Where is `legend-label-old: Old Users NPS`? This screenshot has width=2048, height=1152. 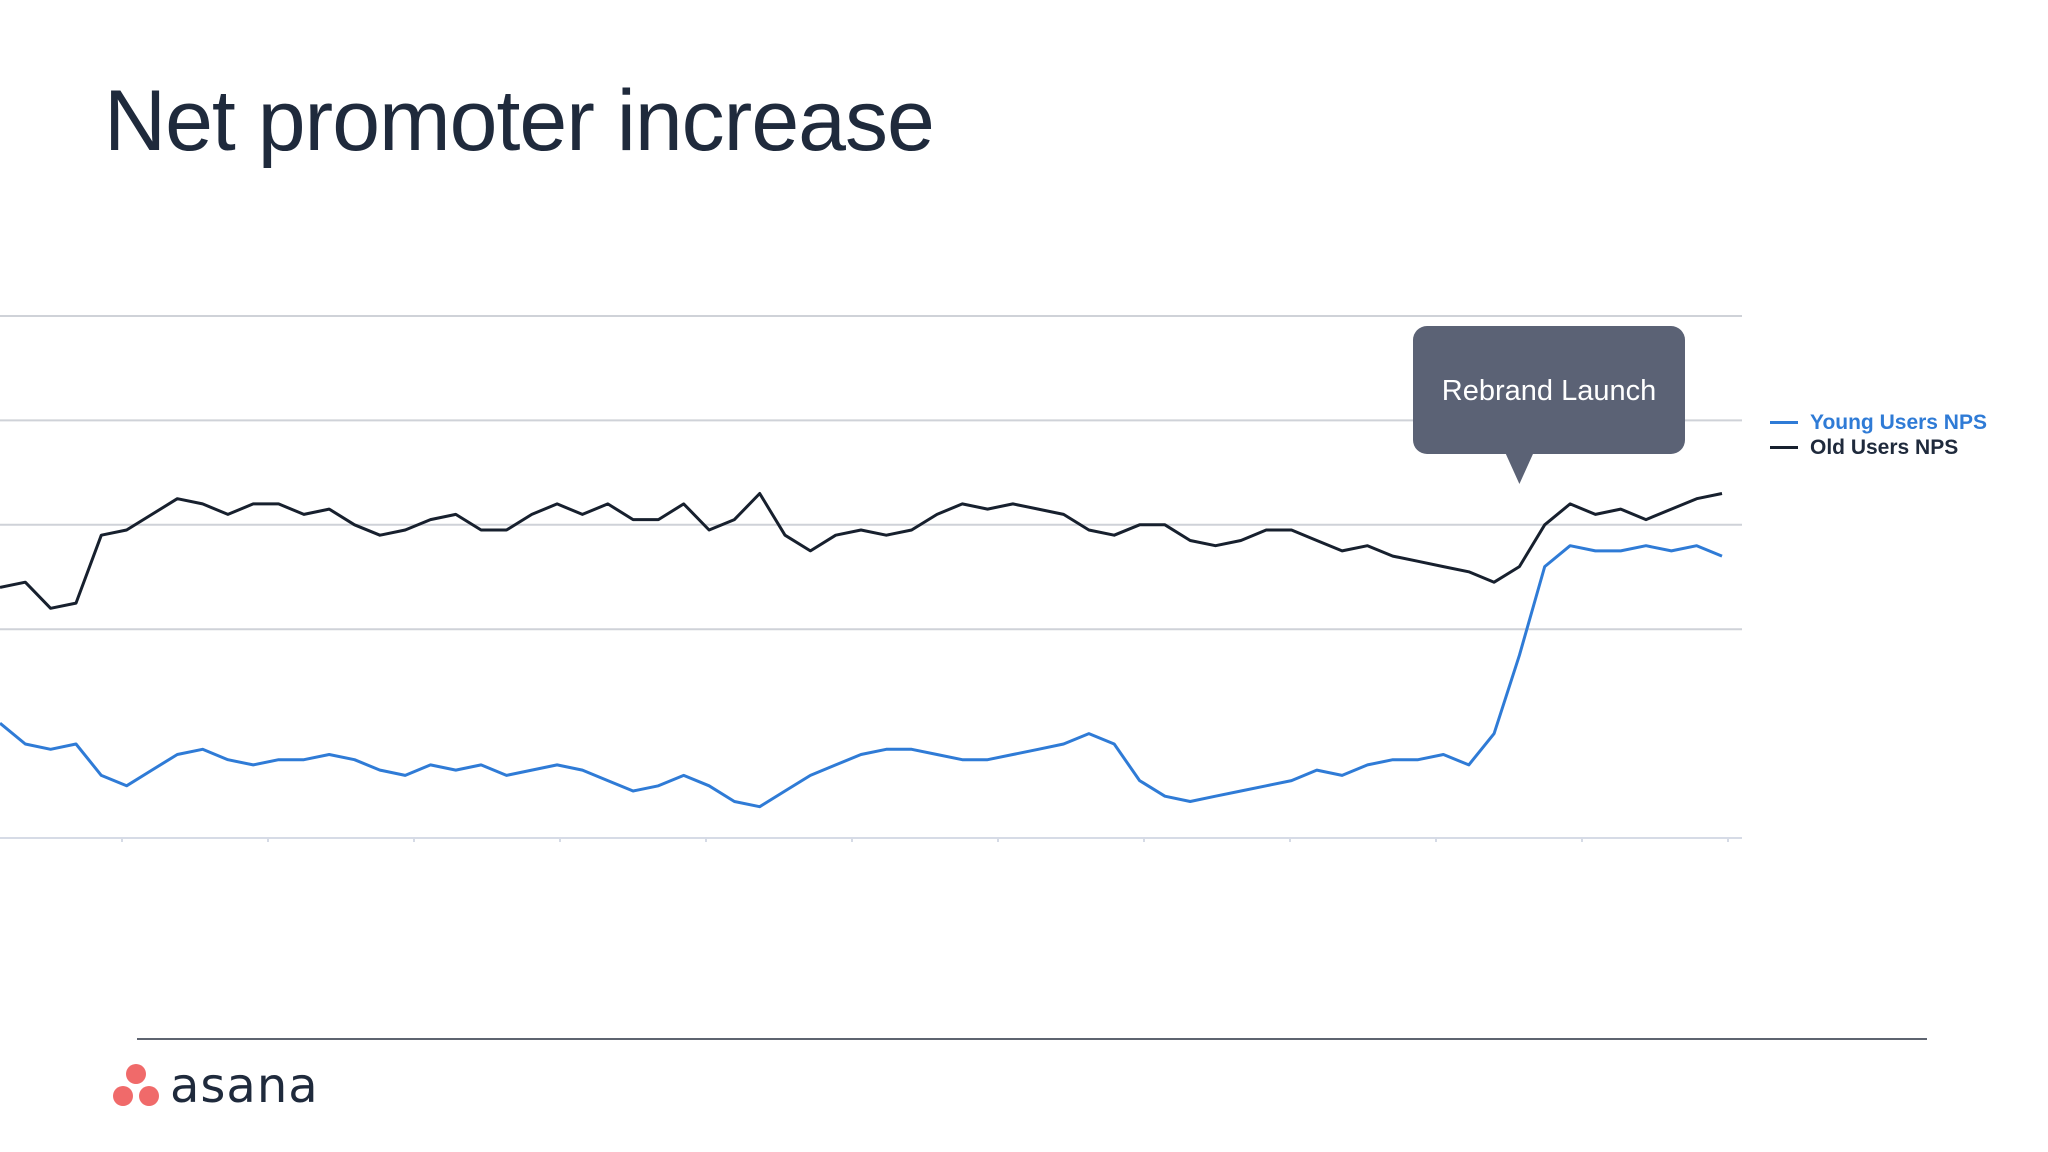 legend-label-old: Old Users NPS is located at coordinates (1884, 447).